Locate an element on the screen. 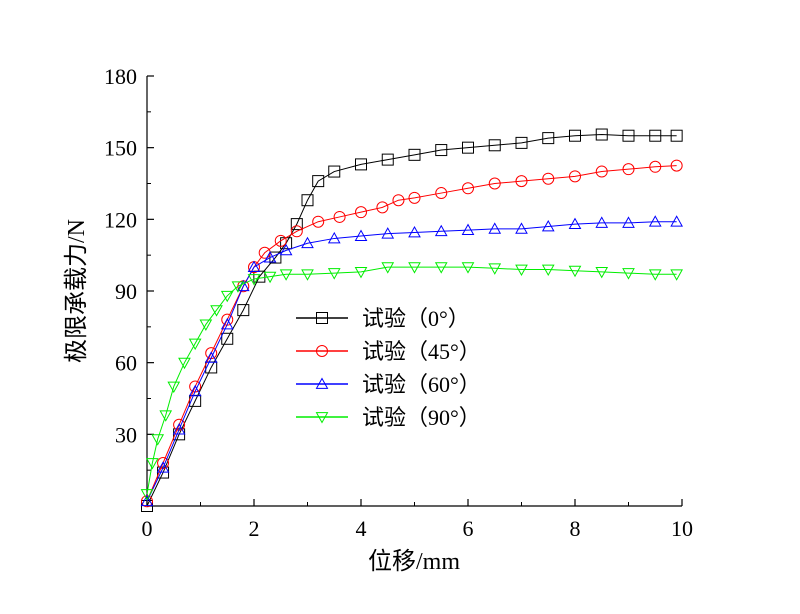 The image size is (800, 614). y-tick-label: 150 is located at coordinates (120, 148).